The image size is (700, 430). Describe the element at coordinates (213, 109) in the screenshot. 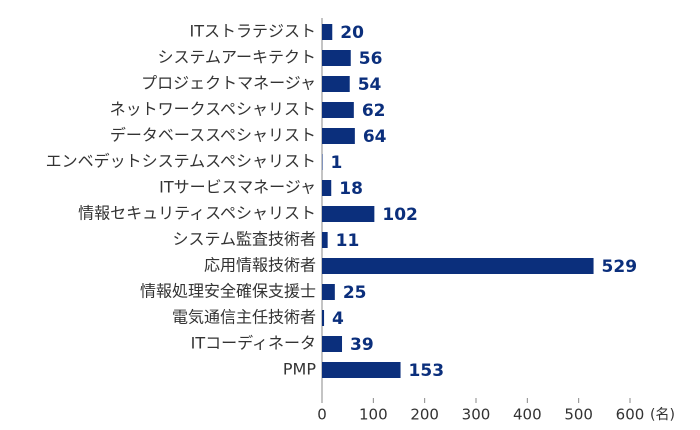

I see `y-tick-label: ネットワークスペシャリスト` at that location.